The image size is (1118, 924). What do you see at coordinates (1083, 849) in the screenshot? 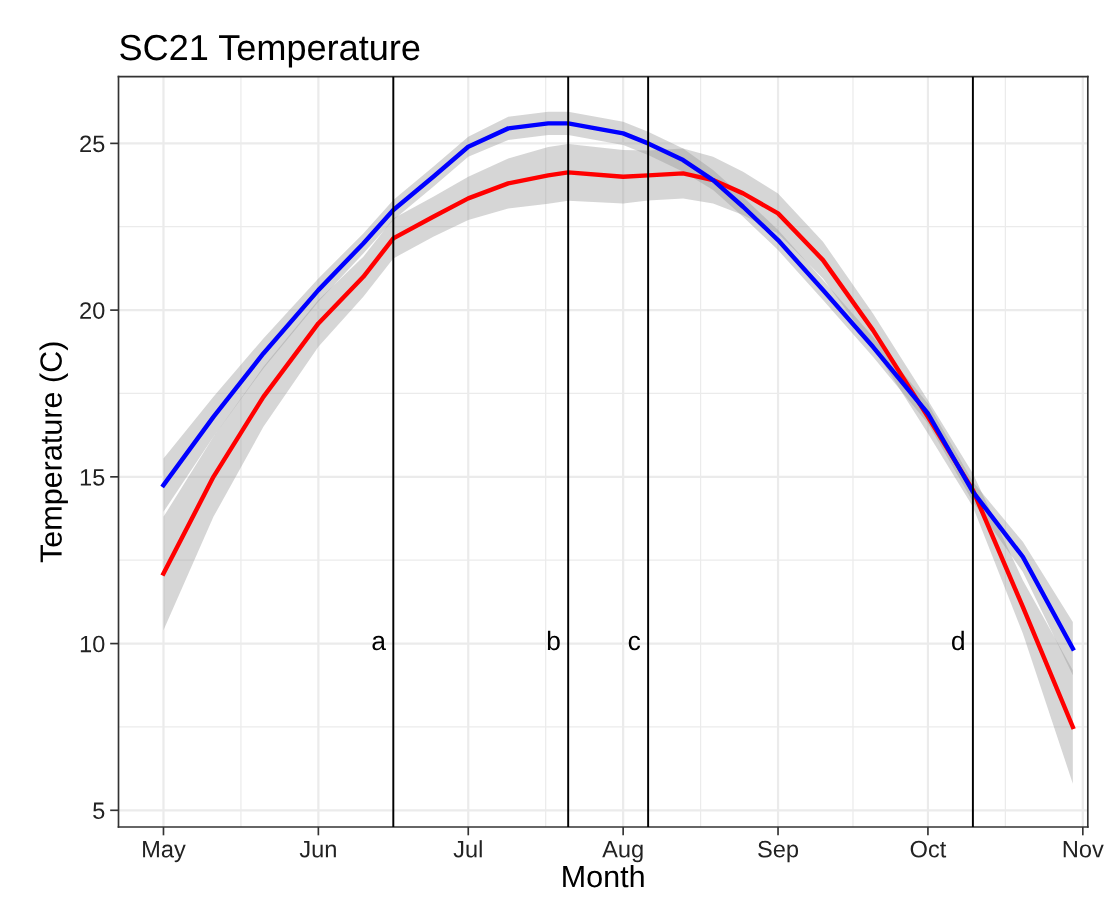
I see `x-tick-label: Nov` at bounding box center [1083, 849].